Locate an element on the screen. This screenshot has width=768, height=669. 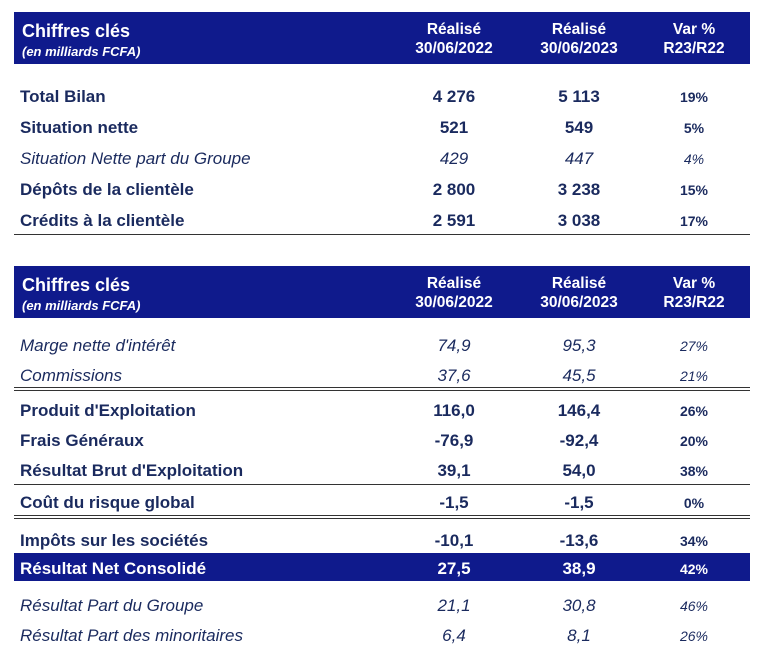
table-row: Total Bilan 4 276 5 113 19% is located at coordinates (382, 94).